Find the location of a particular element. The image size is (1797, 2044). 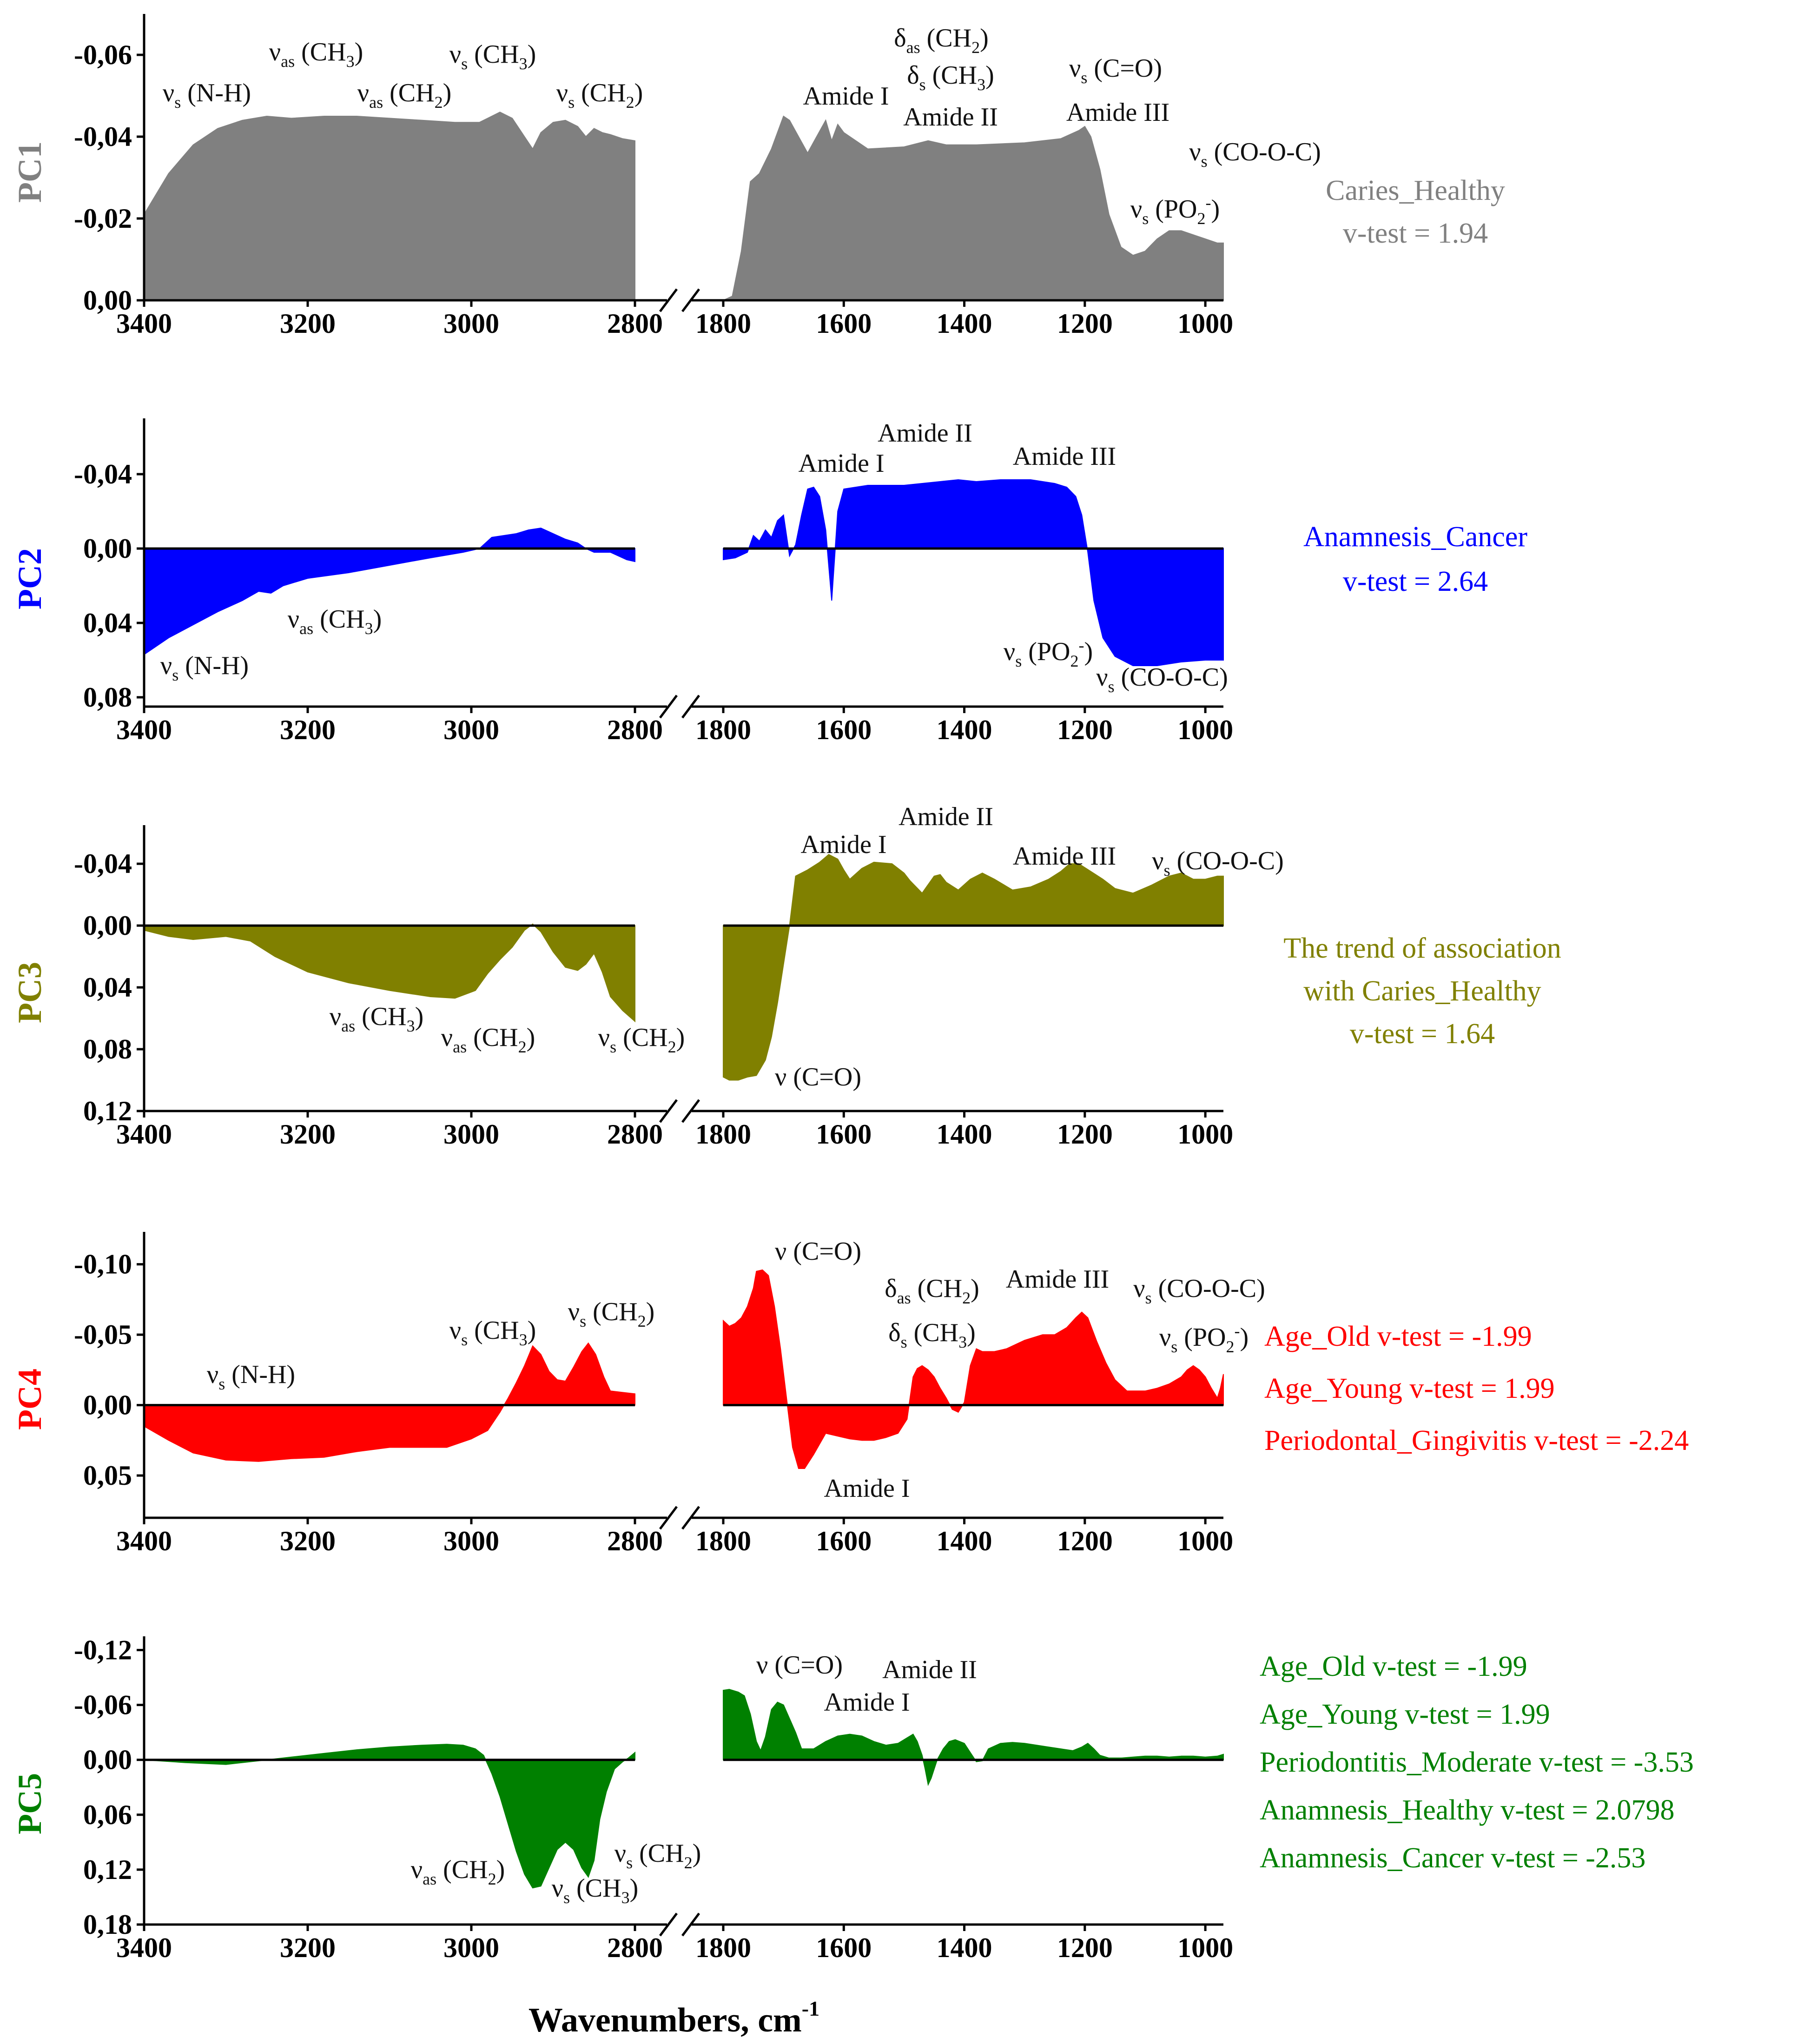

association-text: Age_Young v-test = 1.99 is located at coordinates (1405, 1715).